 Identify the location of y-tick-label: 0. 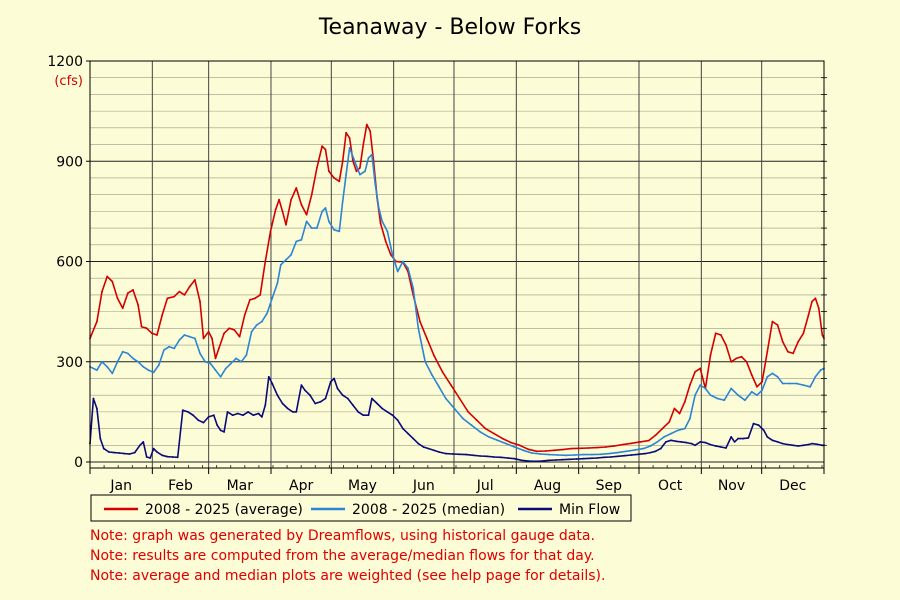
(78, 463).